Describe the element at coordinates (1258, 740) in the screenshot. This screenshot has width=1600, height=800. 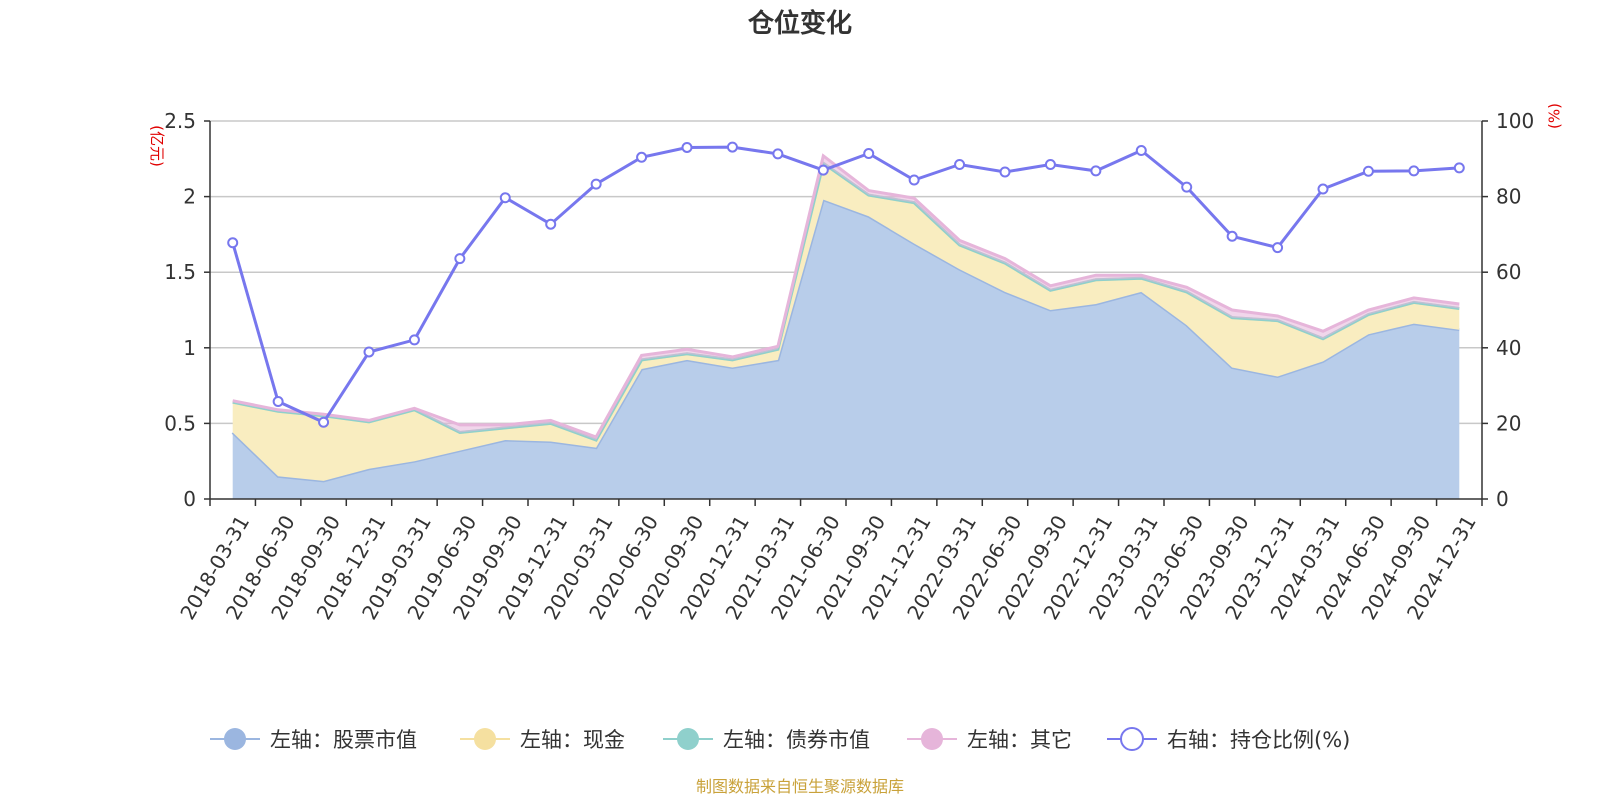
I see `legend-label: 右轴：持仓比例(%)` at that location.